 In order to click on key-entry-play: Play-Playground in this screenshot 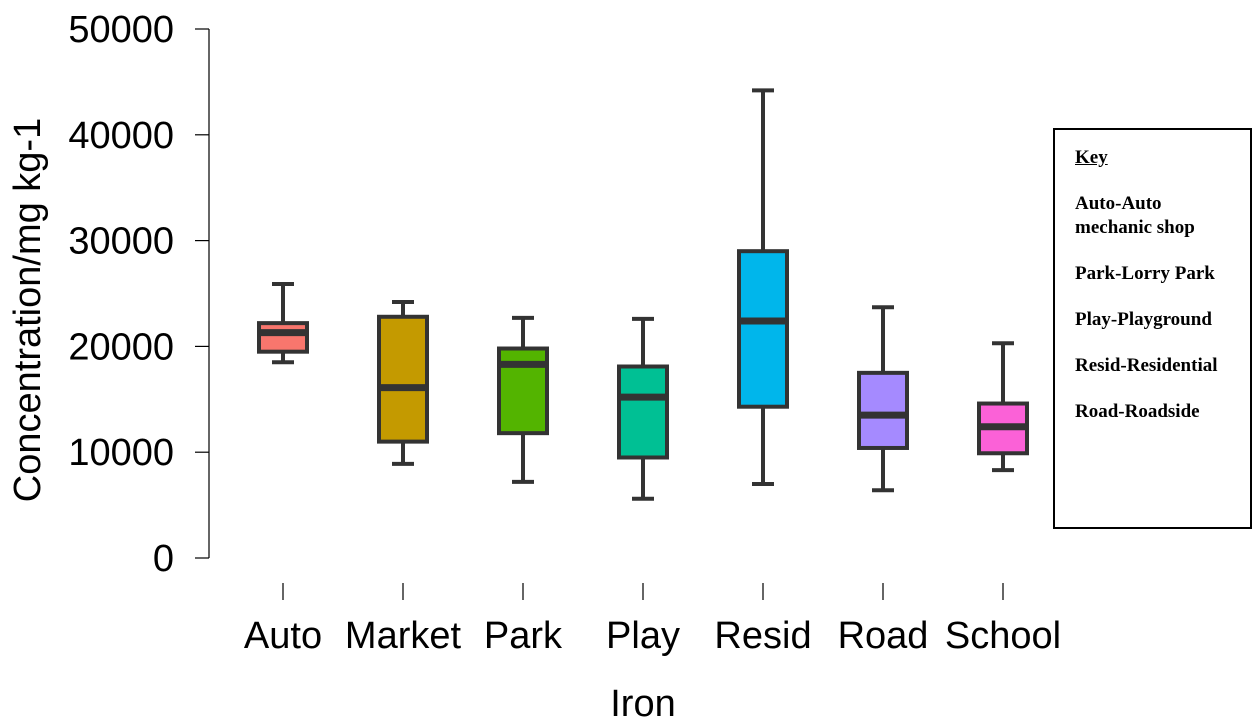, I will do `click(1143, 319)`.